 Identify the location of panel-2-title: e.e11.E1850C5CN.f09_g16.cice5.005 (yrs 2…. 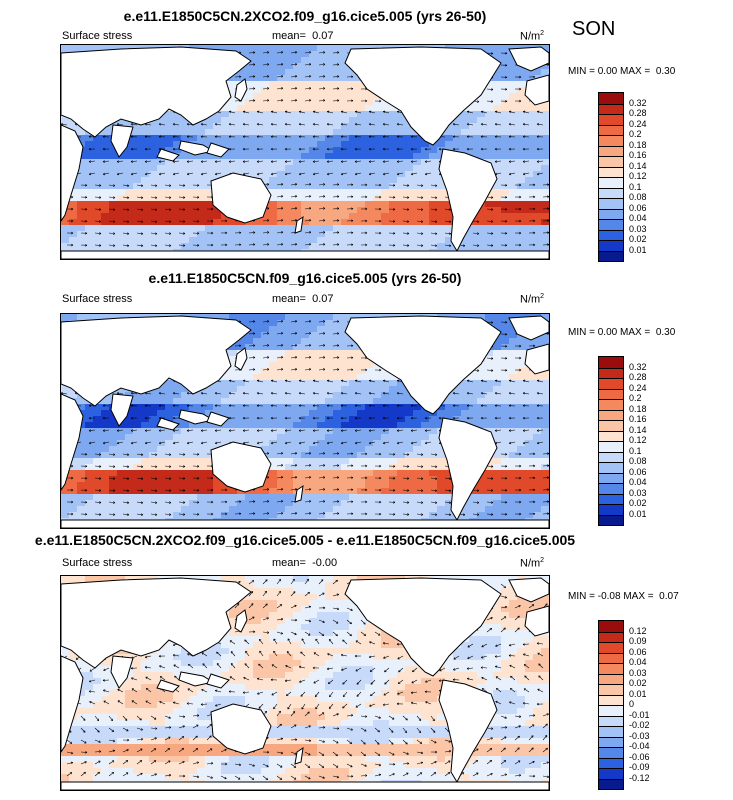
(305, 278).